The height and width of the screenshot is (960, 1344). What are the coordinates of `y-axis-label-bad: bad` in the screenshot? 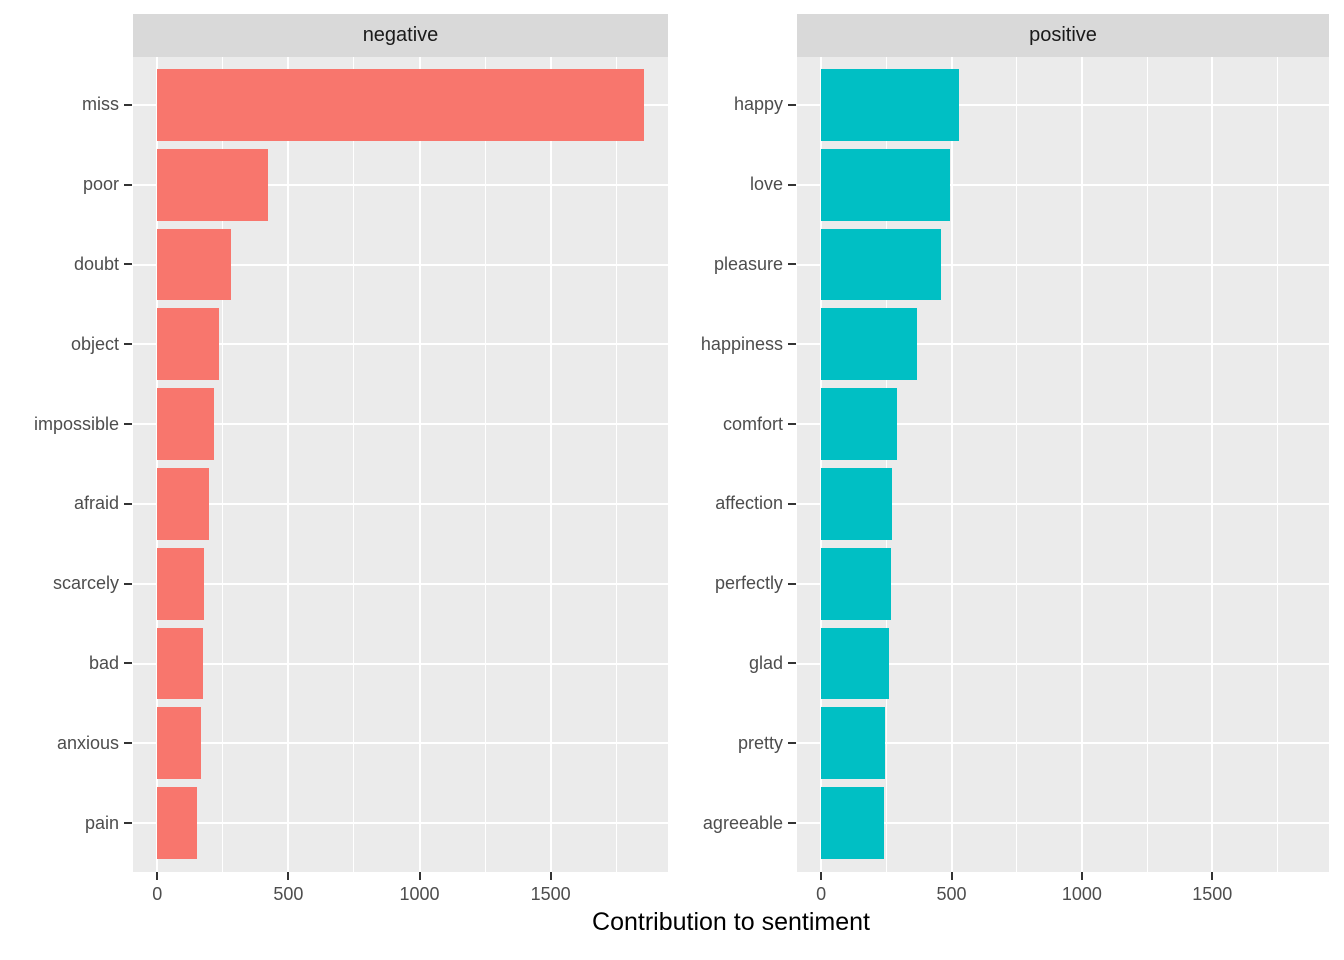 It's located at (103, 662).